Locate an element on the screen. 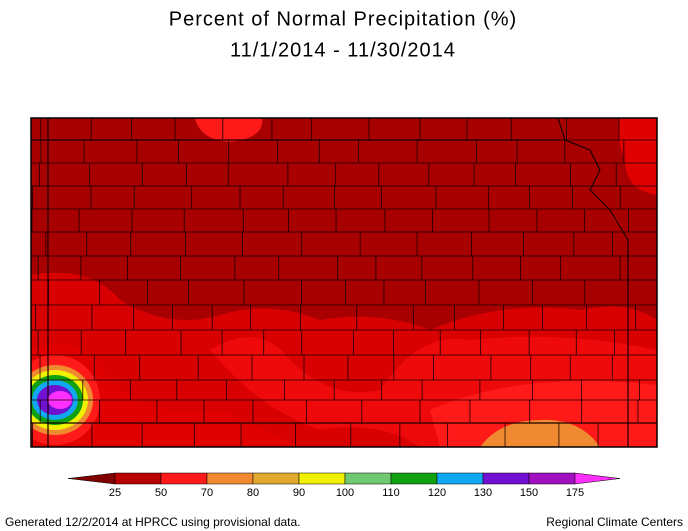 This screenshot has height=531, width=688. legend-label: 150 is located at coordinates (529, 493).